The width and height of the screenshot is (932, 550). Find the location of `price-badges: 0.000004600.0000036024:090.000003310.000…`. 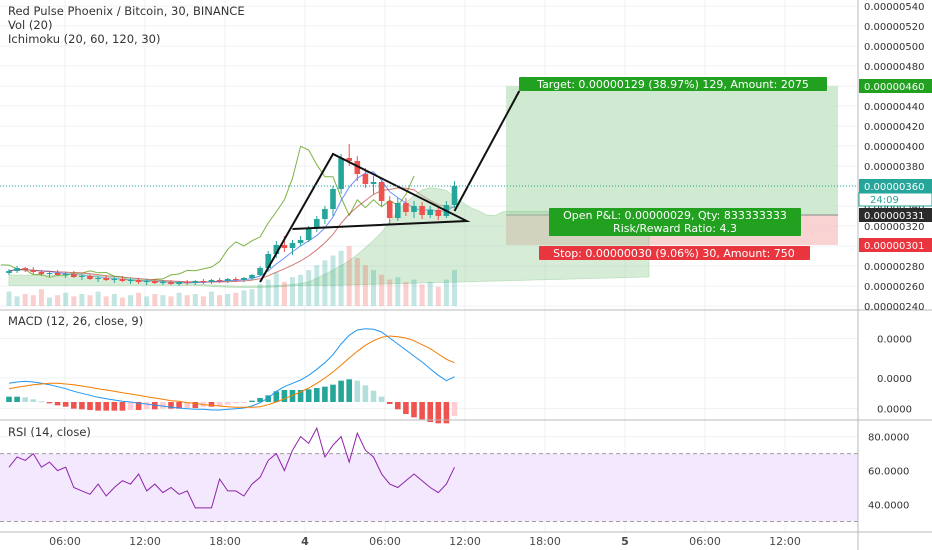

price-badges: 0.000004600.0000036024:090.000003310.000… is located at coordinates (895, 165).